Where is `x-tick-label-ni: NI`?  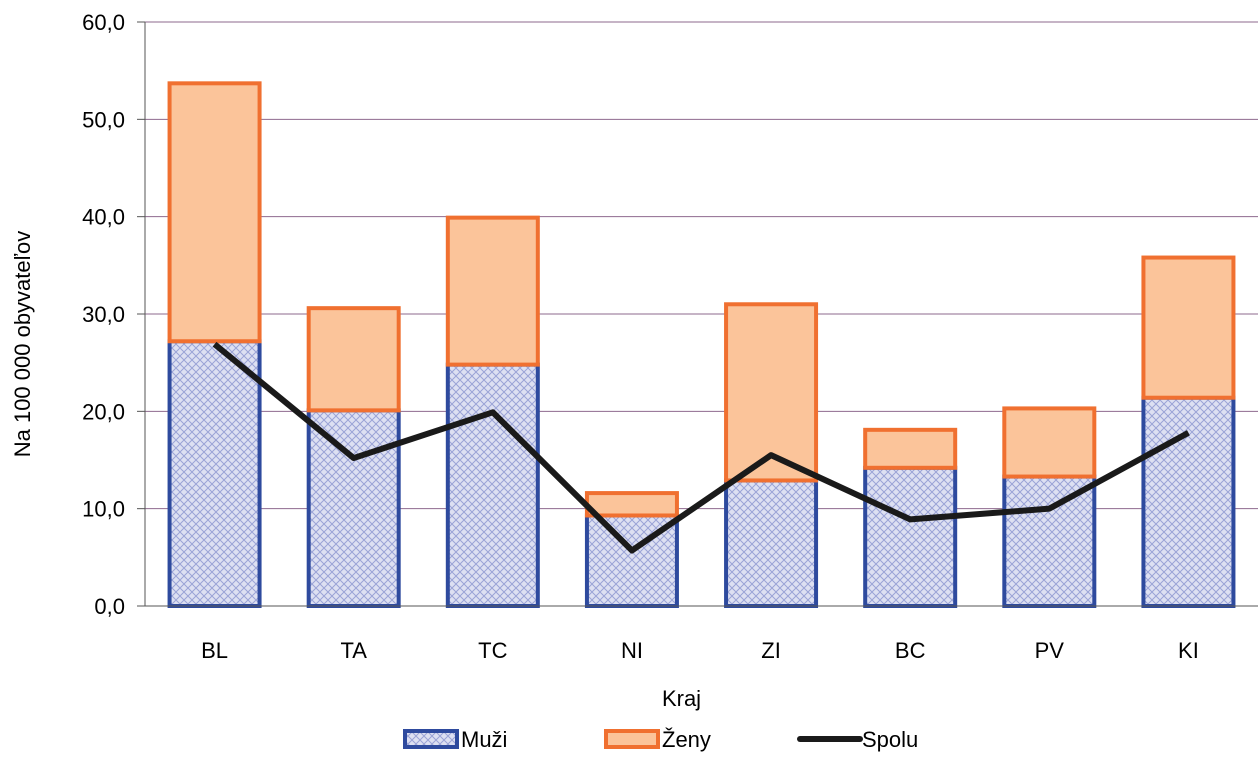 x-tick-label-ni: NI is located at coordinates (632, 650).